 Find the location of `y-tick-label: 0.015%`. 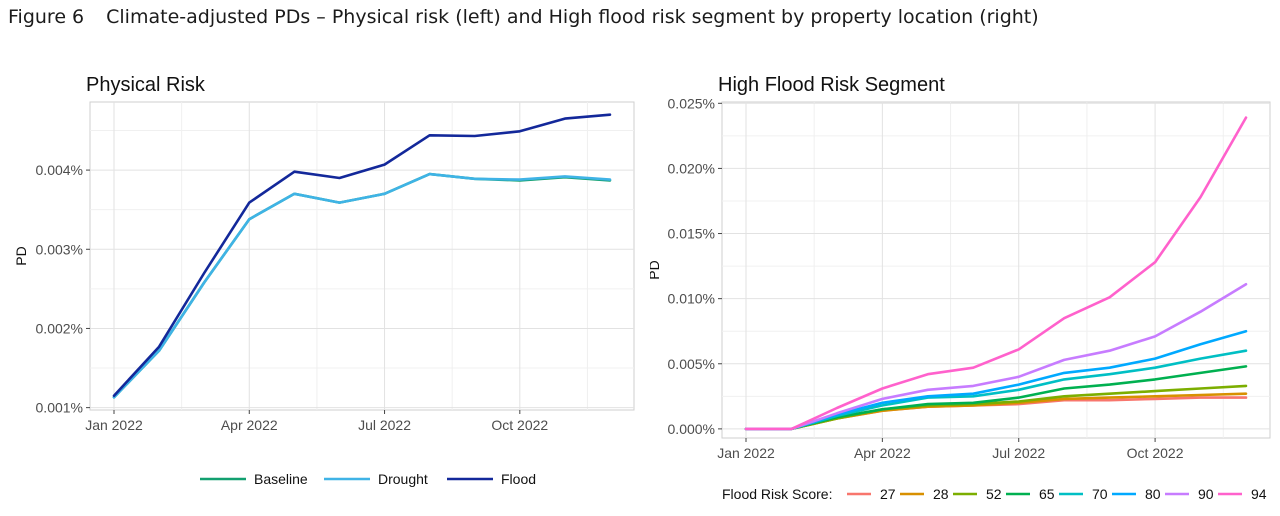

y-tick-label: 0.015% is located at coordinates (691, 234).